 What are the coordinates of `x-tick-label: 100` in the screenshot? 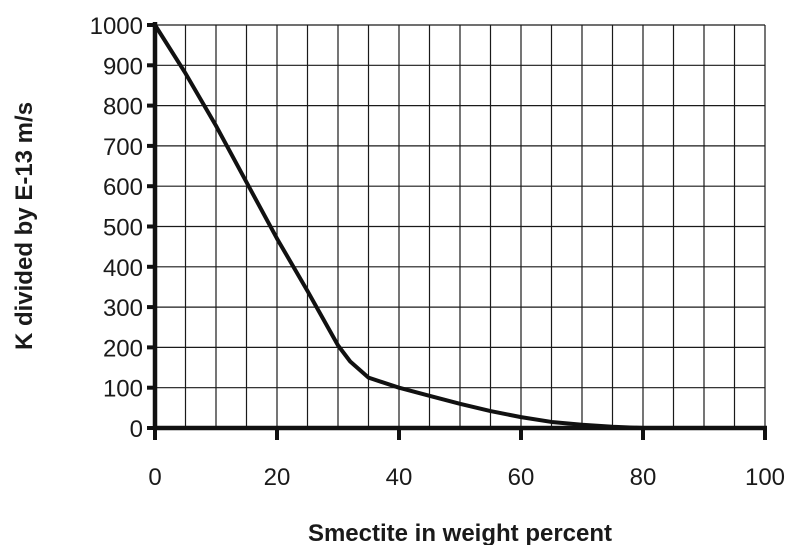 It's located at (765, 477).